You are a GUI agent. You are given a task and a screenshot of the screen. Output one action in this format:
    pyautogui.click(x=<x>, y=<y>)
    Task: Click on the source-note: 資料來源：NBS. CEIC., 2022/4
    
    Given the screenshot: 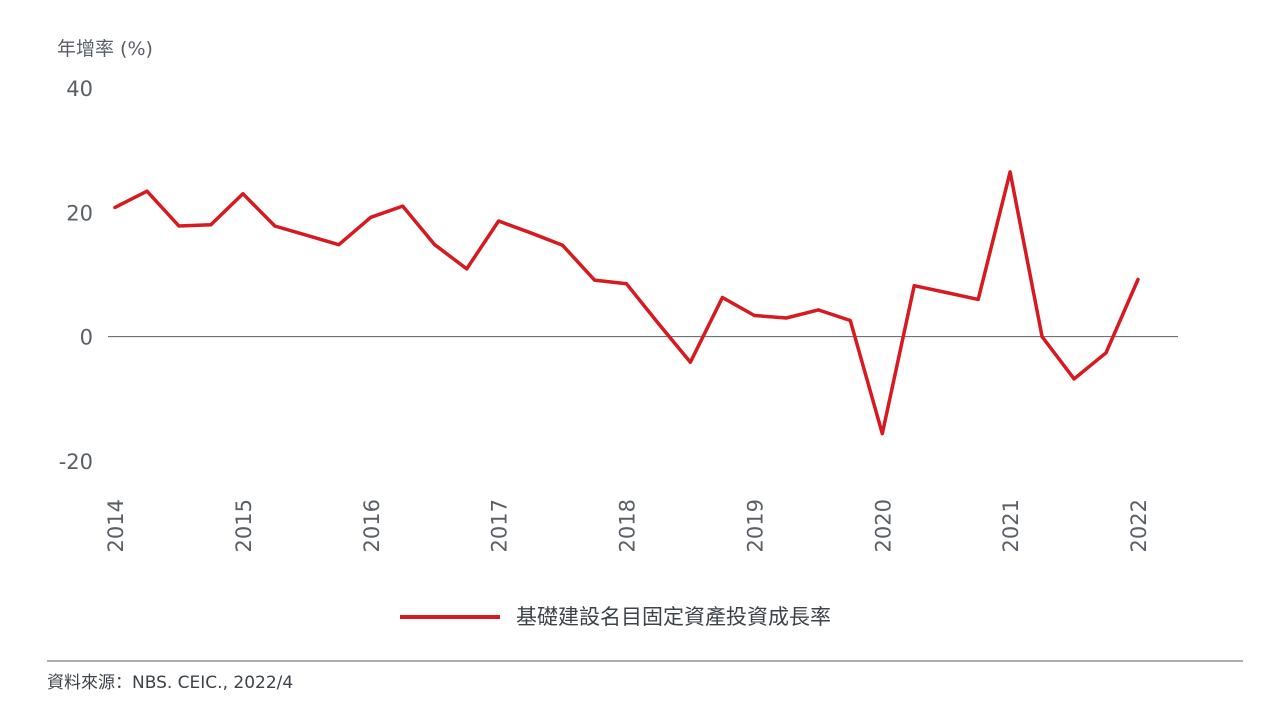 What is the action you would take?
    pyautogui.click(x=170, y=683)
    